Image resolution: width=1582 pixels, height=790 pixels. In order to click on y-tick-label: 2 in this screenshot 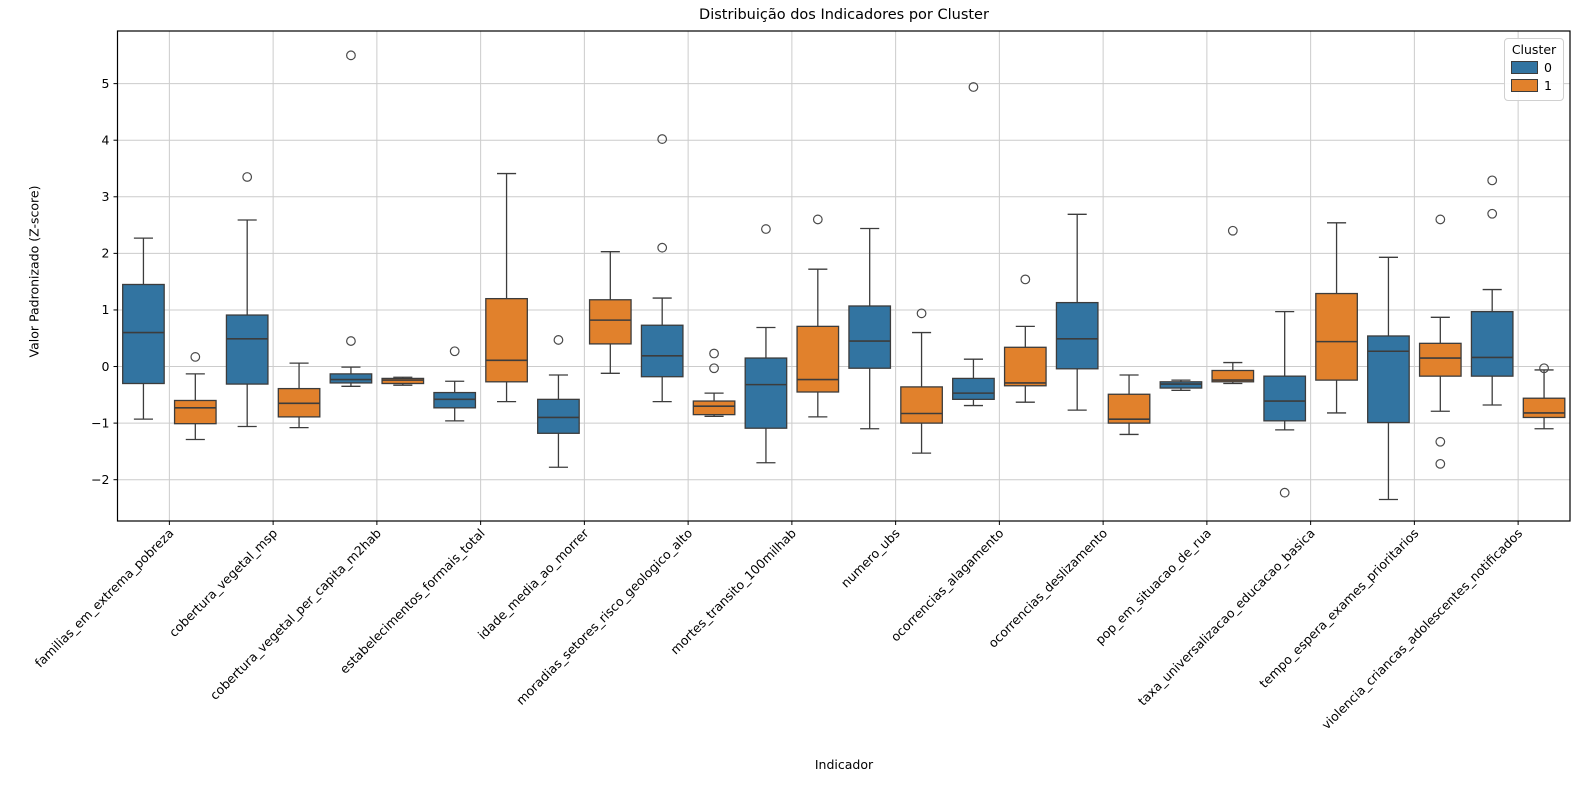, I will do `click(106, 253)`.